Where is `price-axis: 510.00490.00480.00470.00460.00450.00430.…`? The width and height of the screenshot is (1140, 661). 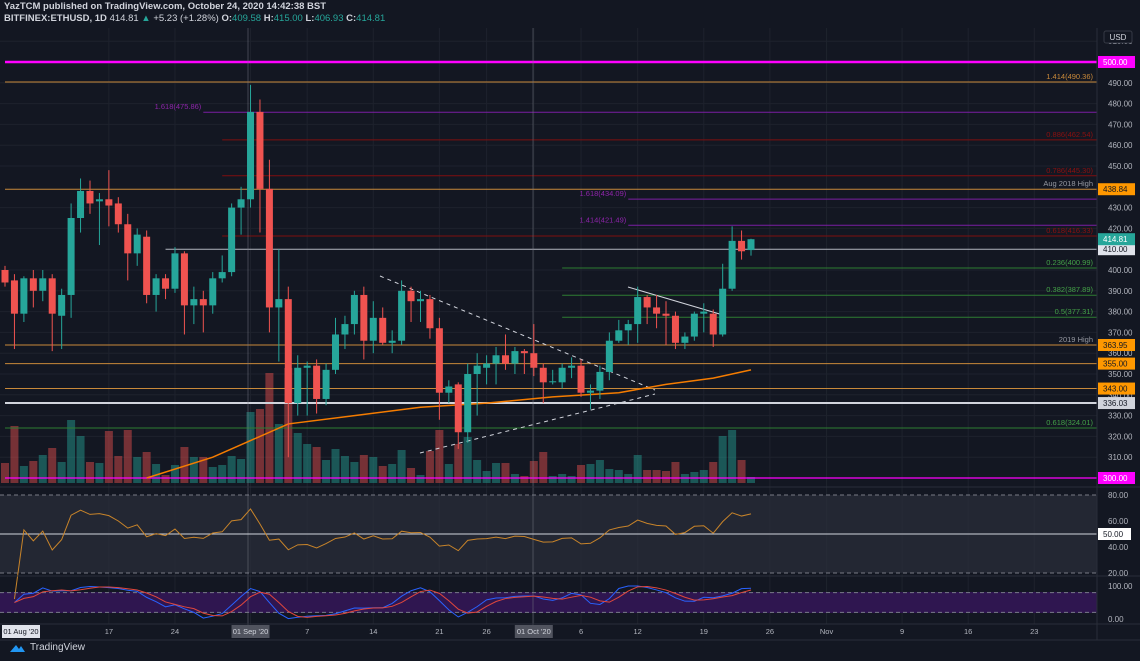
price-axis: 510.00490.00480.00470.00460.00450.00430.… is located at coordinates (1116, 330).